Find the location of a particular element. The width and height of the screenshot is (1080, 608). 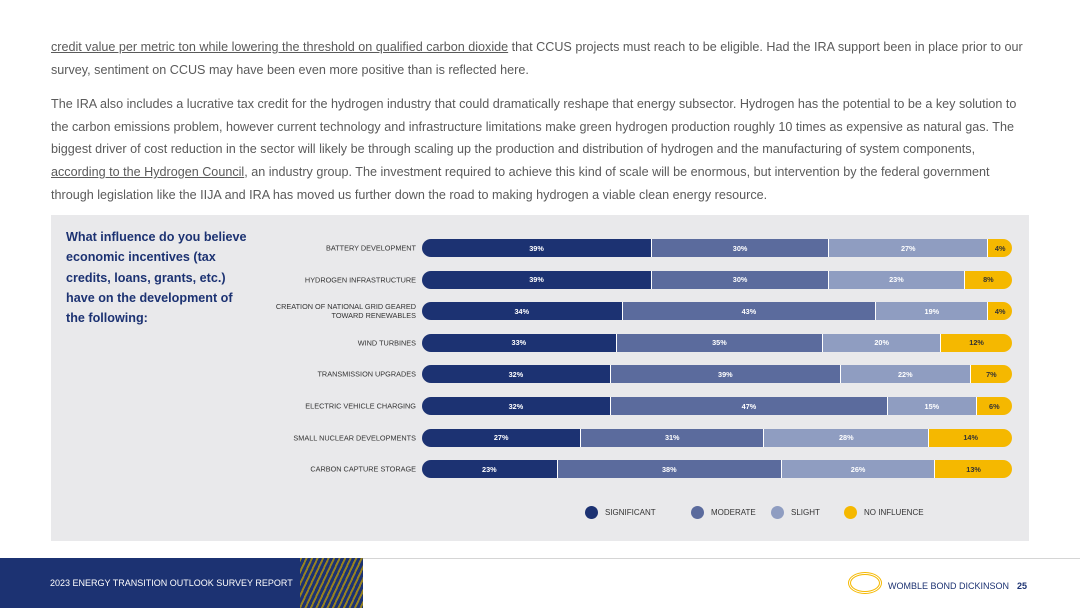

page-number: 25 is located at coordinates (1022, 586).